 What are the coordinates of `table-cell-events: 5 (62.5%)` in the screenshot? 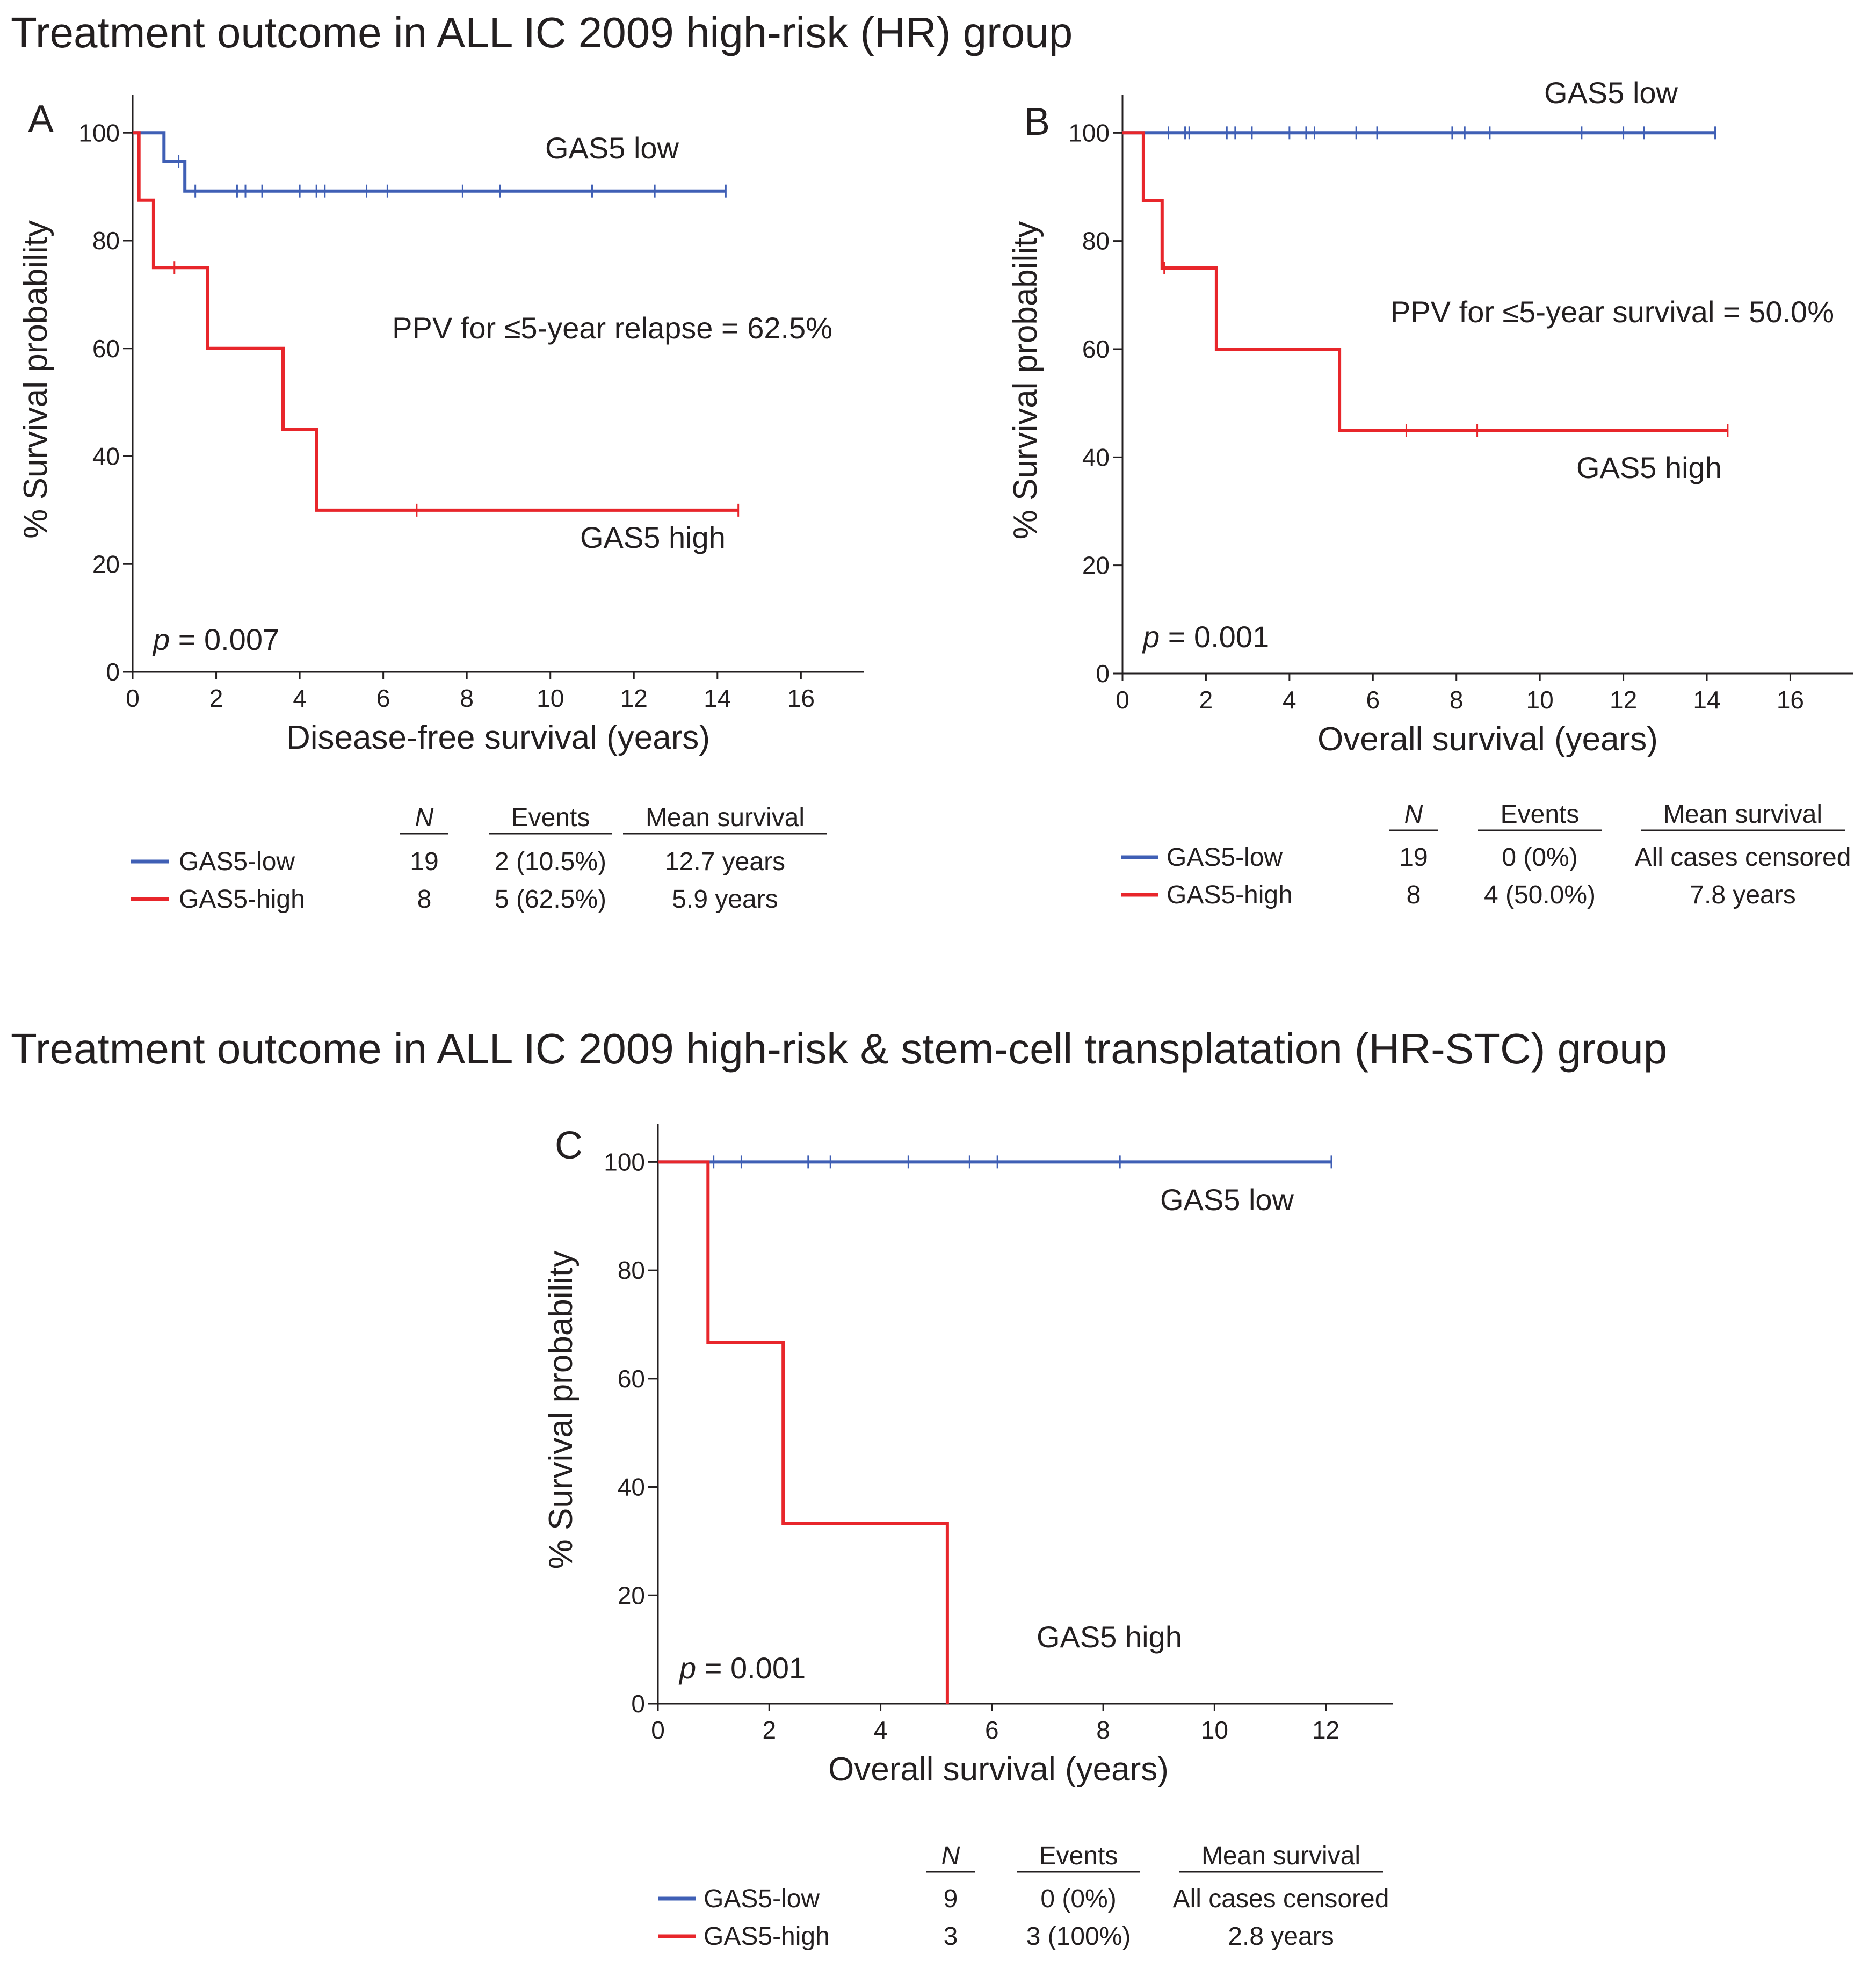 It's located at (550, 900).